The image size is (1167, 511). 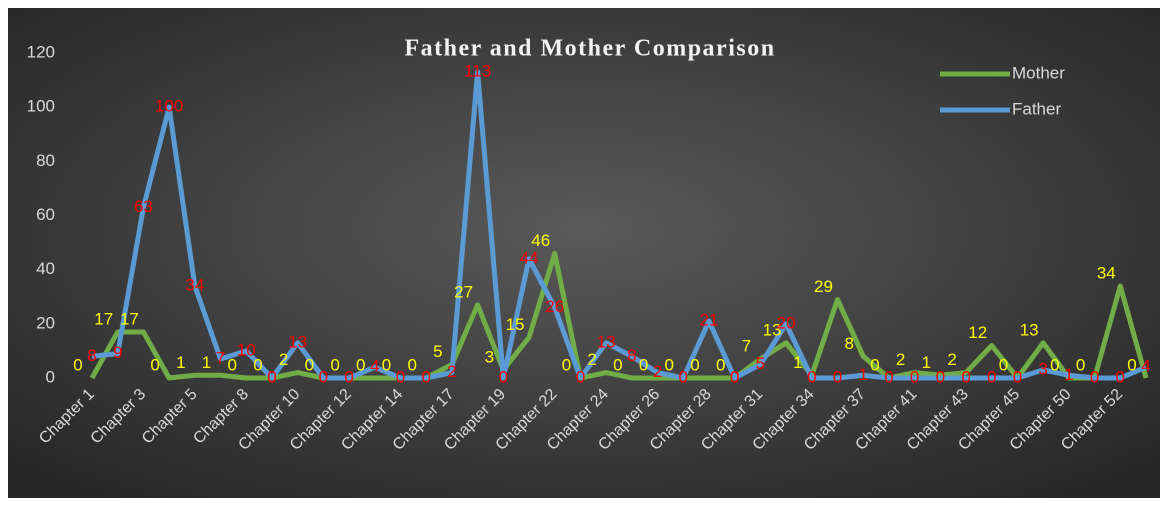 I want to click on data-label: 9, so click(x=117, y=352).